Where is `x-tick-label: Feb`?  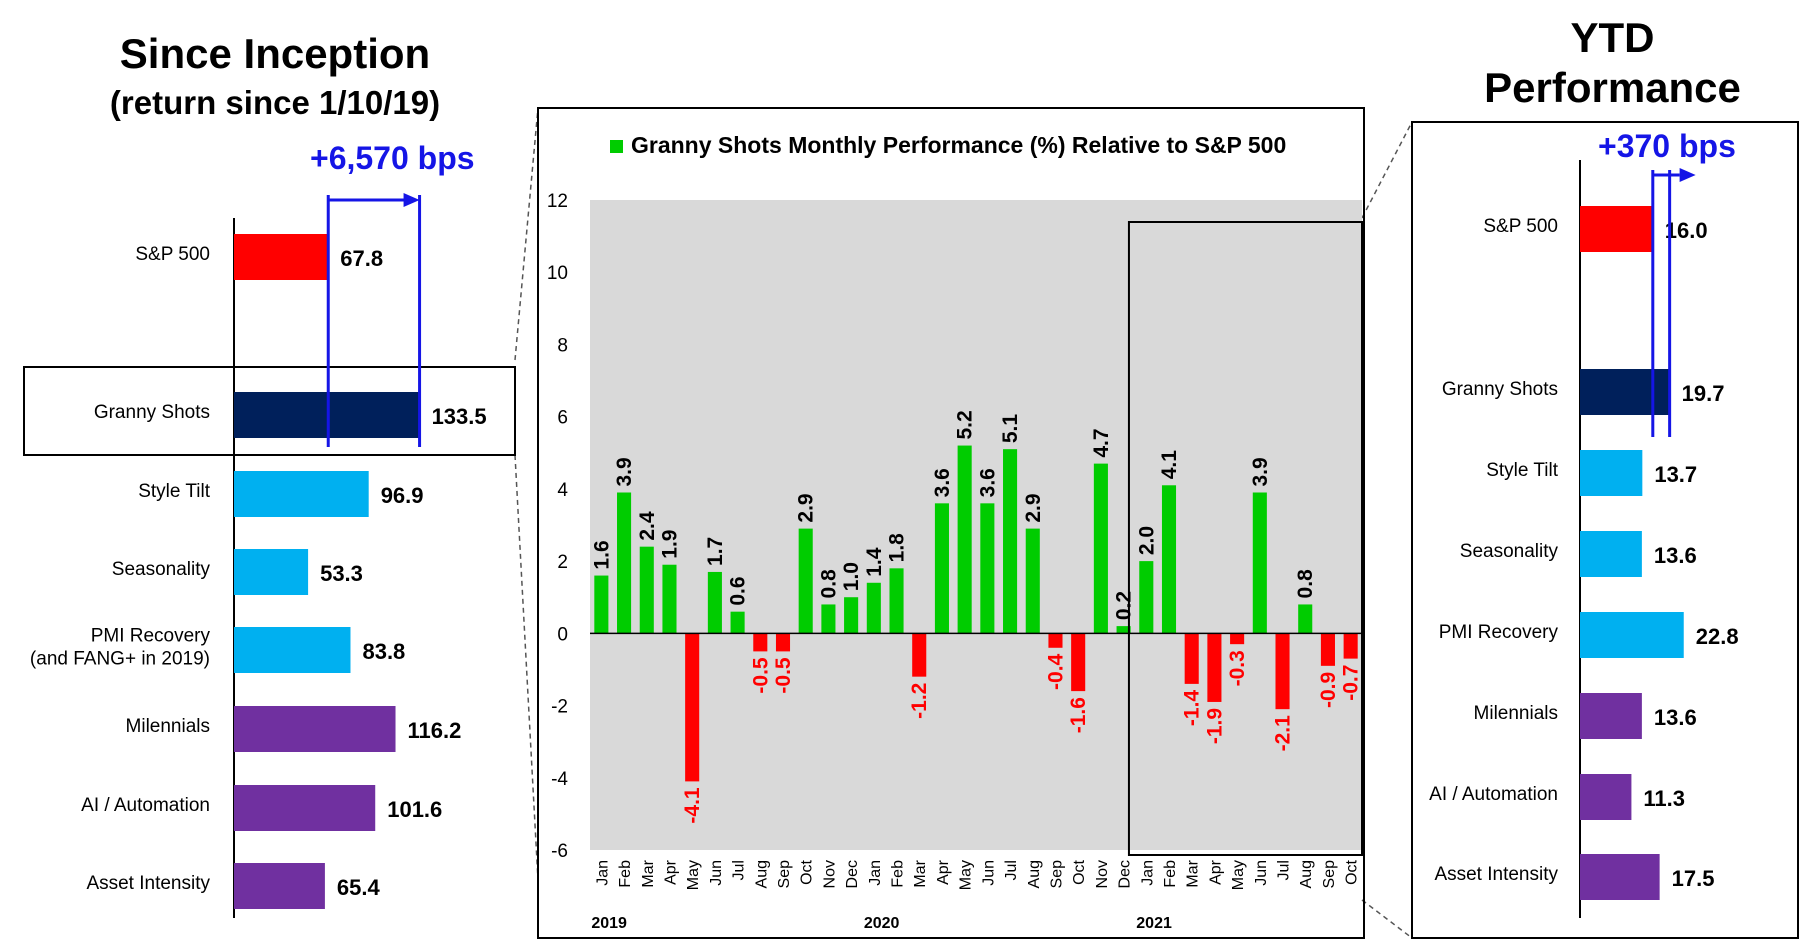
x-tick-label: Feb is located at coordinates (625, 874).